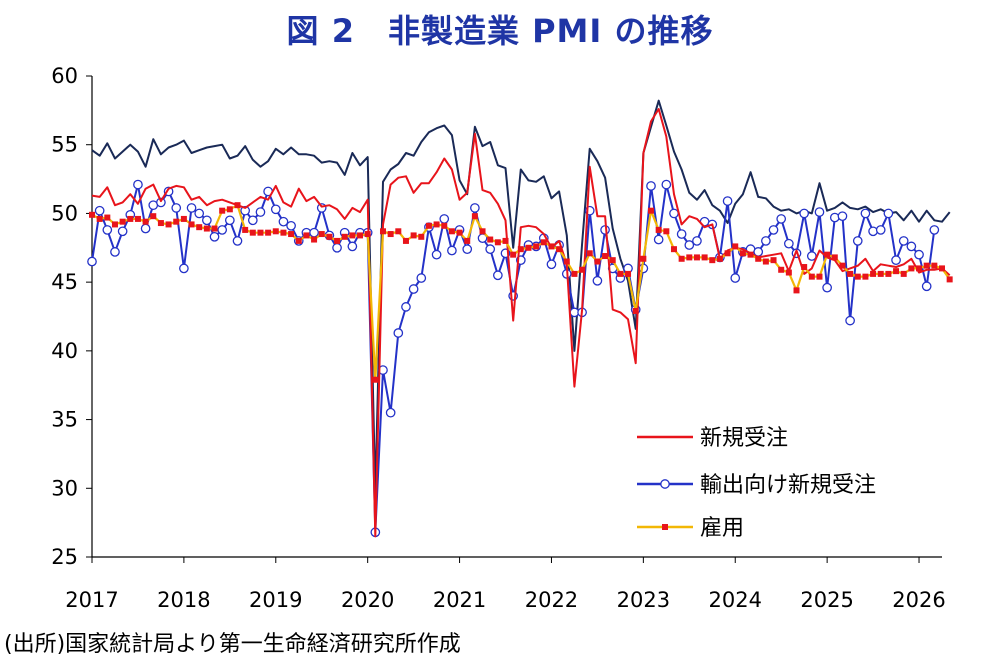 This screenshot has height=669, width=1000. What do you see at coordinates (64, 420) in the screenshot?
I see `y-tick-label: 35` at bounding box center [64, 420].